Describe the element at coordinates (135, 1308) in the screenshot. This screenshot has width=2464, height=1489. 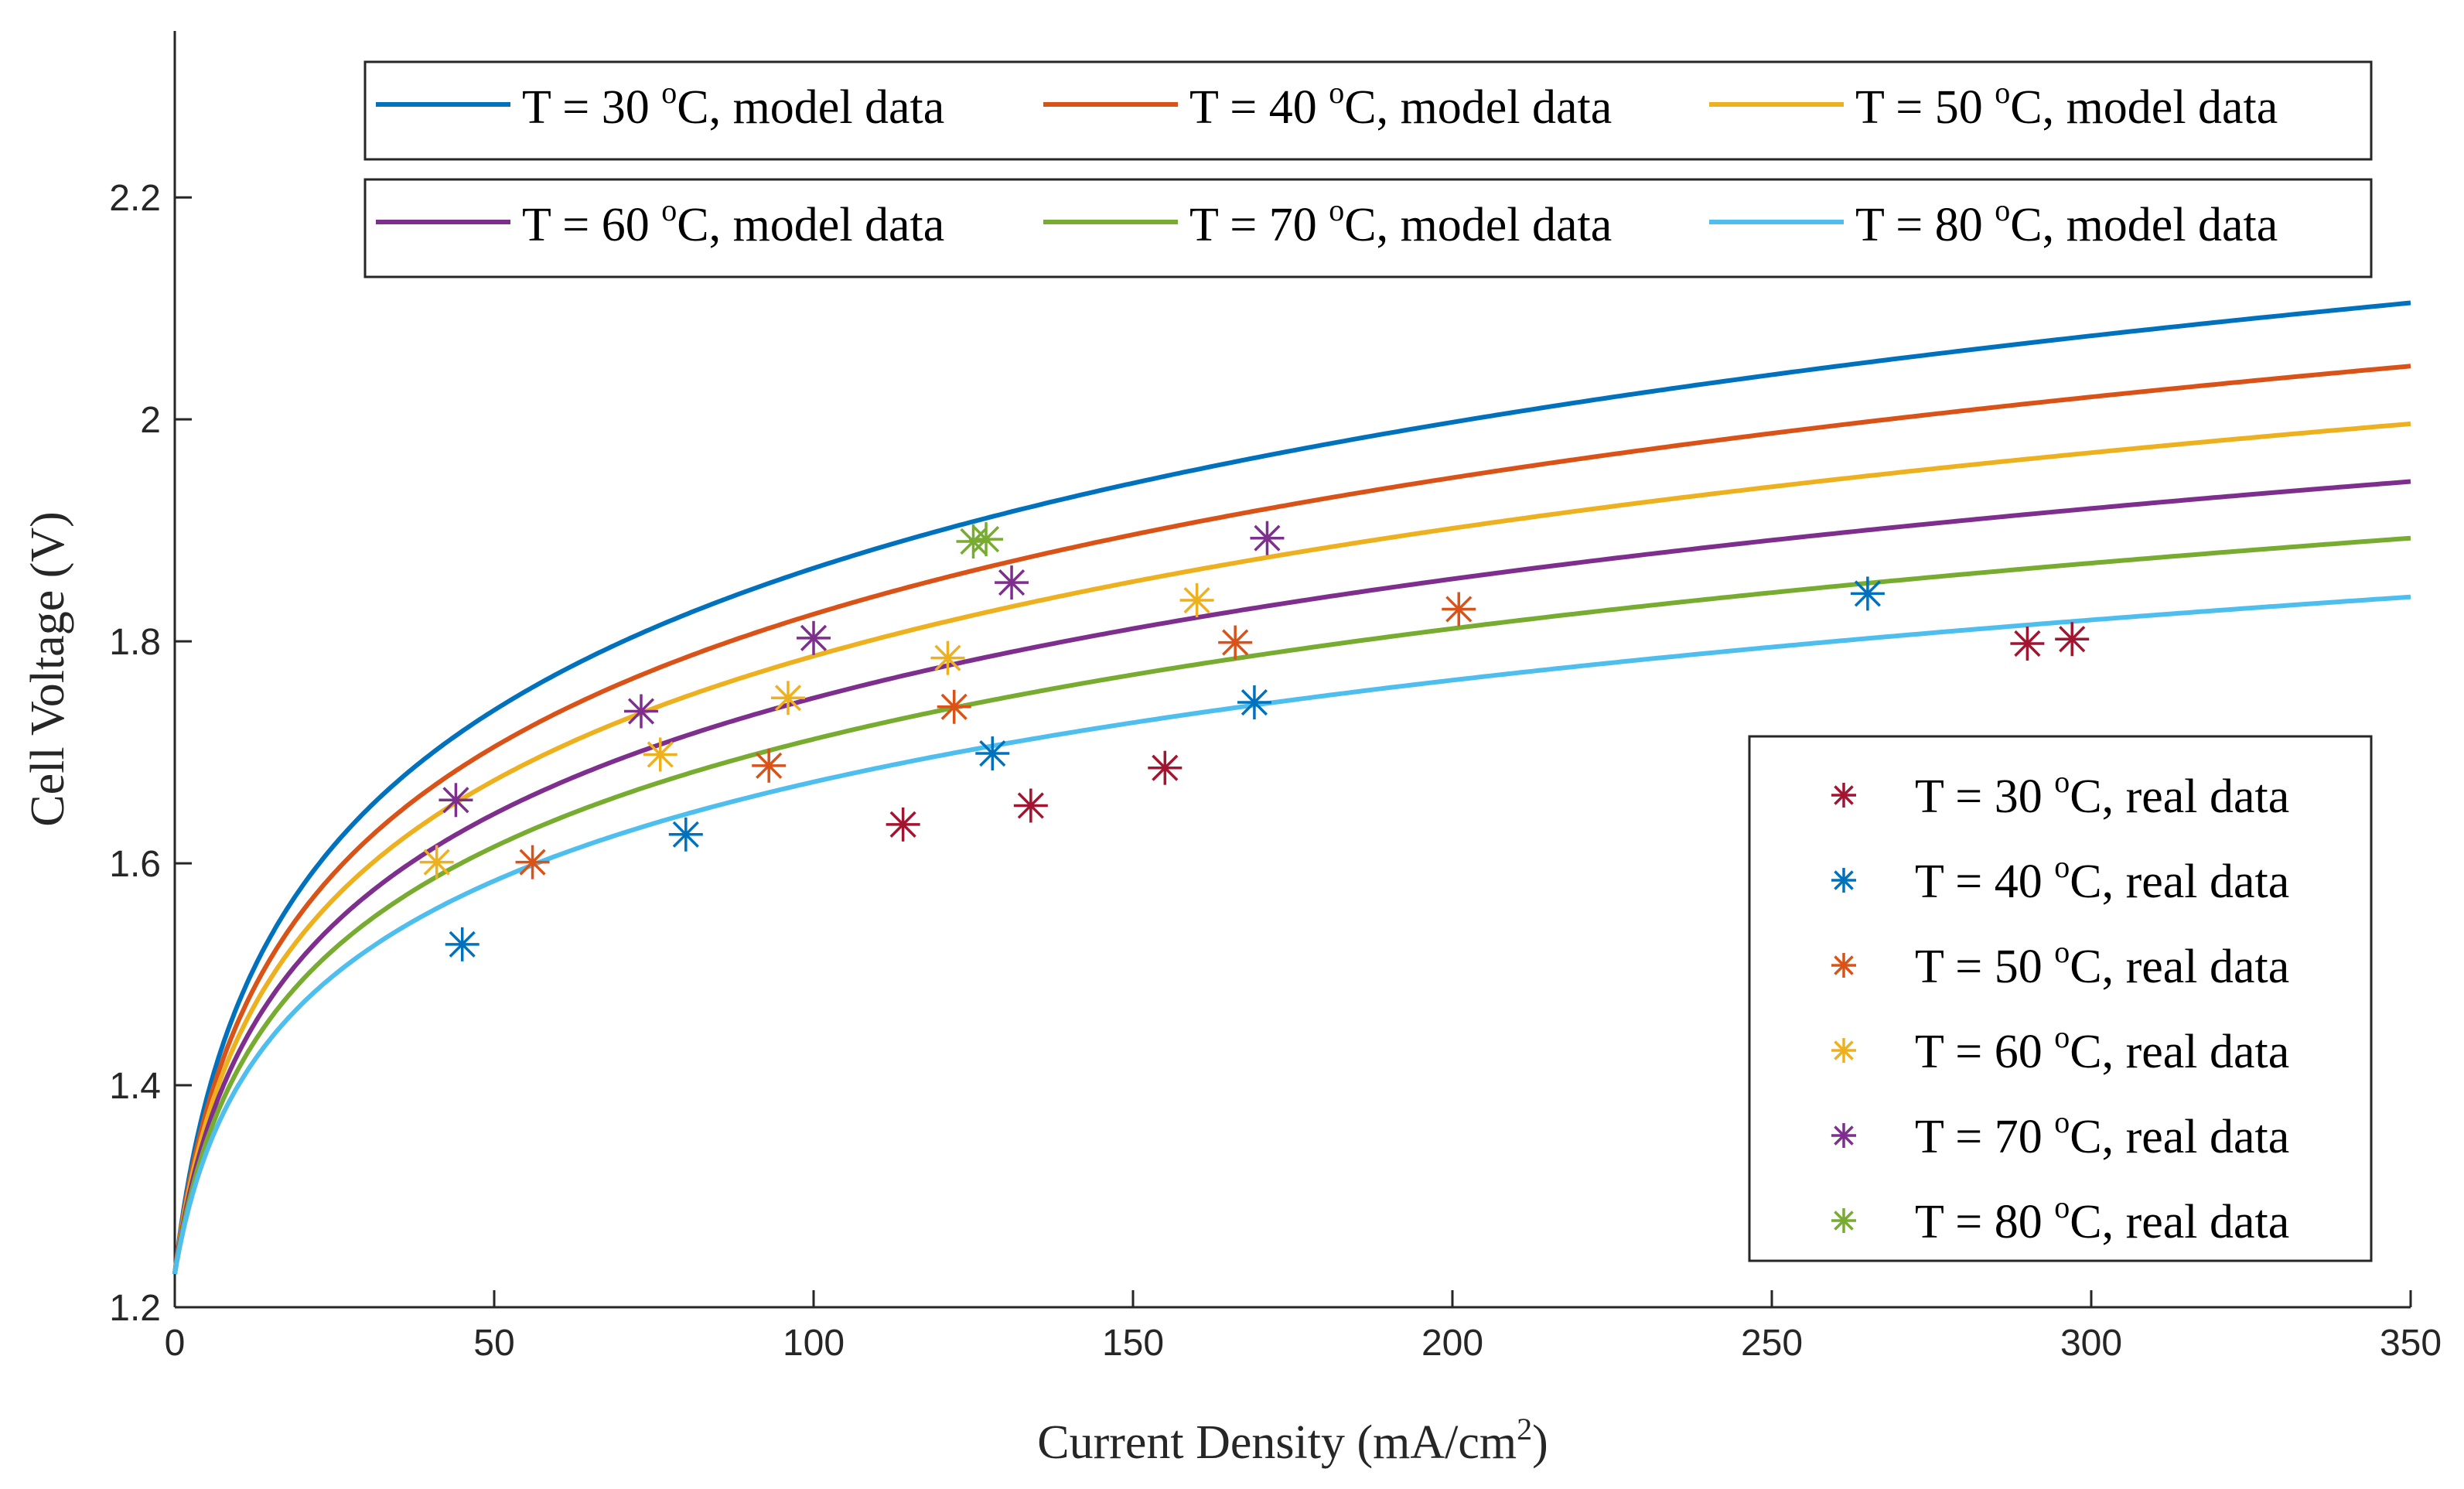
I see `y-tick-label: 1.2` at that location.